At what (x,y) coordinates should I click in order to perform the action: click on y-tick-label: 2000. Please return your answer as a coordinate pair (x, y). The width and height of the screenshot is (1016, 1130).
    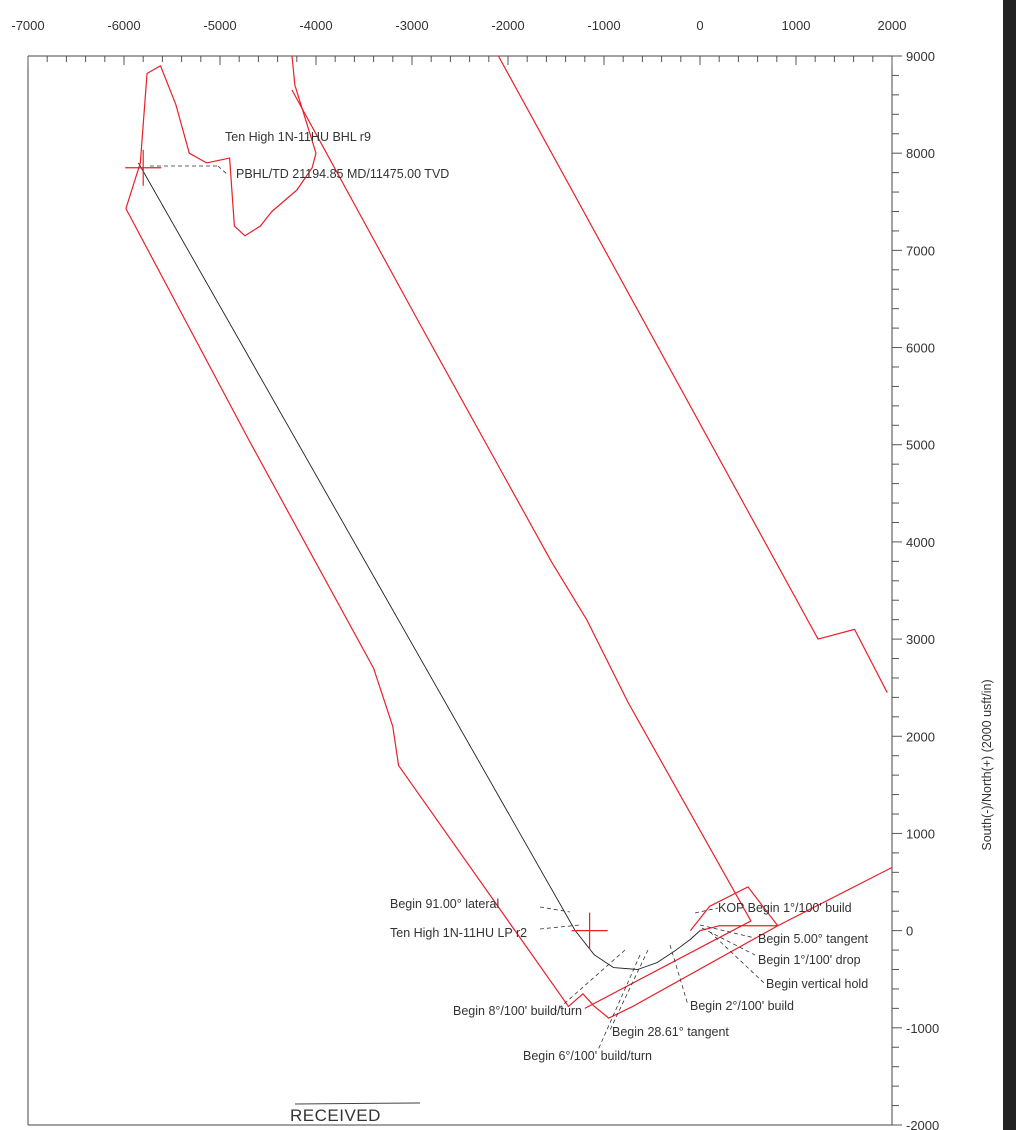
    Looking at the image, I should click on (920, 736).